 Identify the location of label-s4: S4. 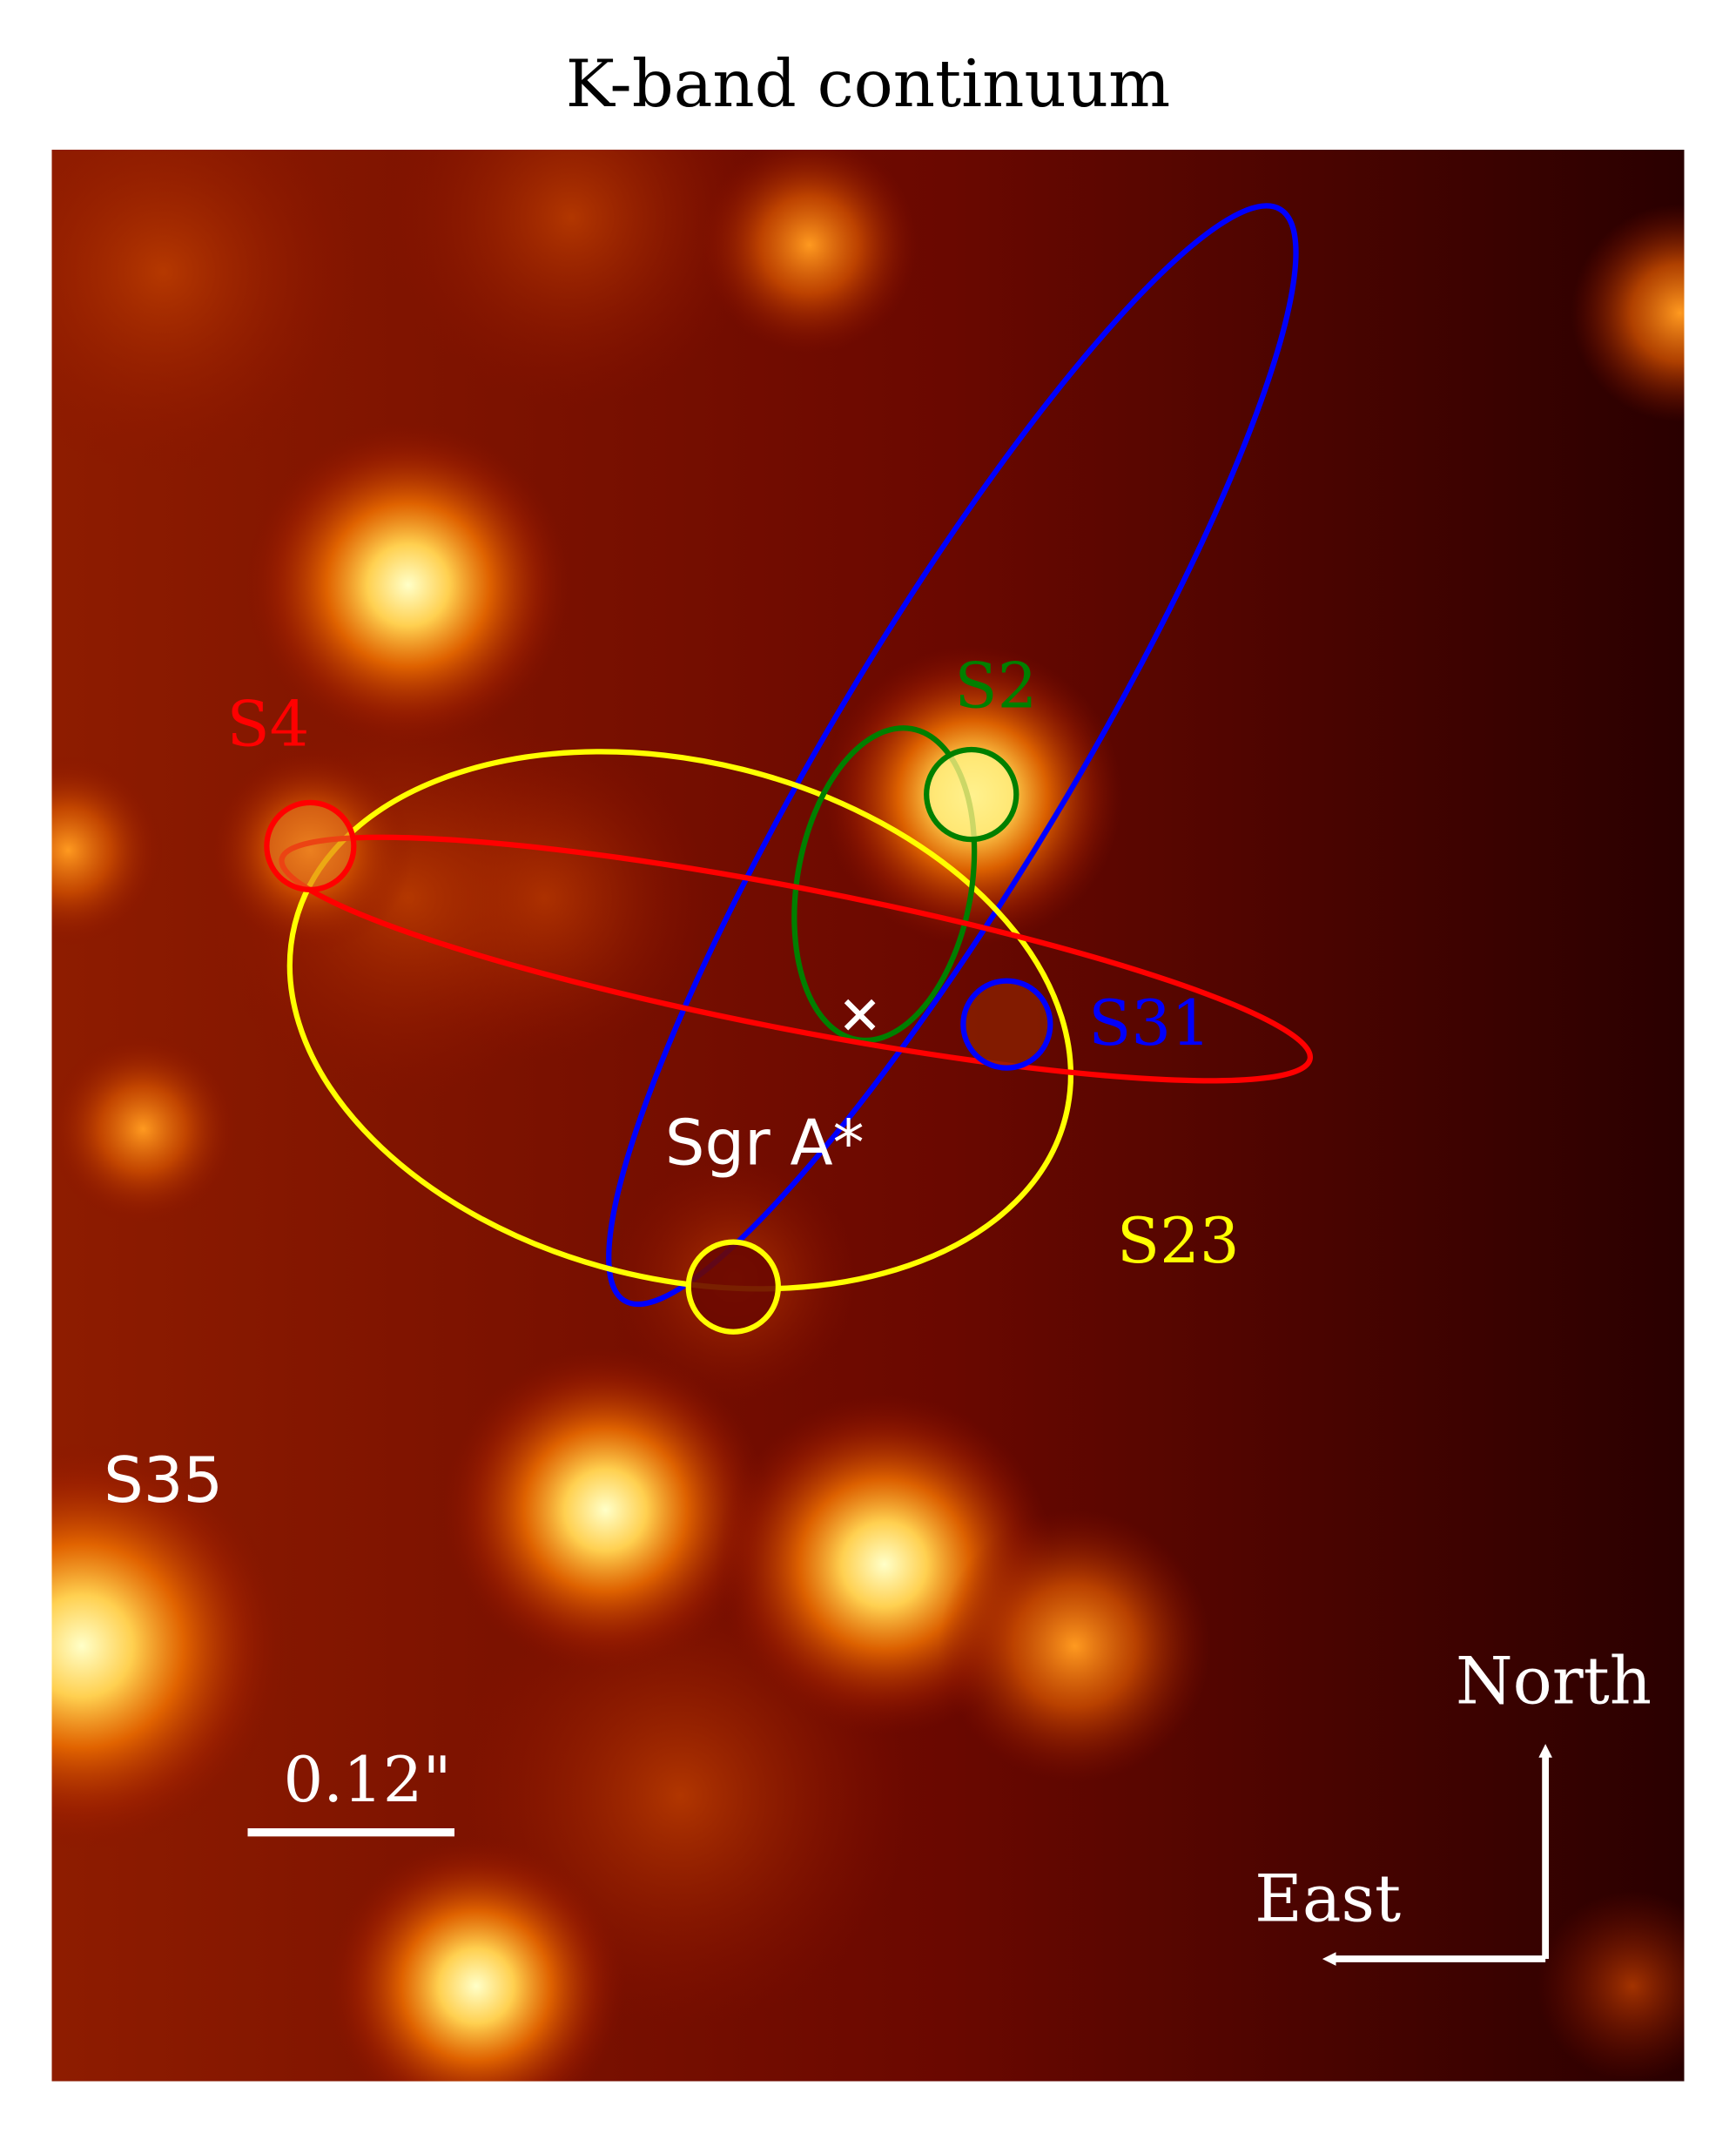
(267, 723).